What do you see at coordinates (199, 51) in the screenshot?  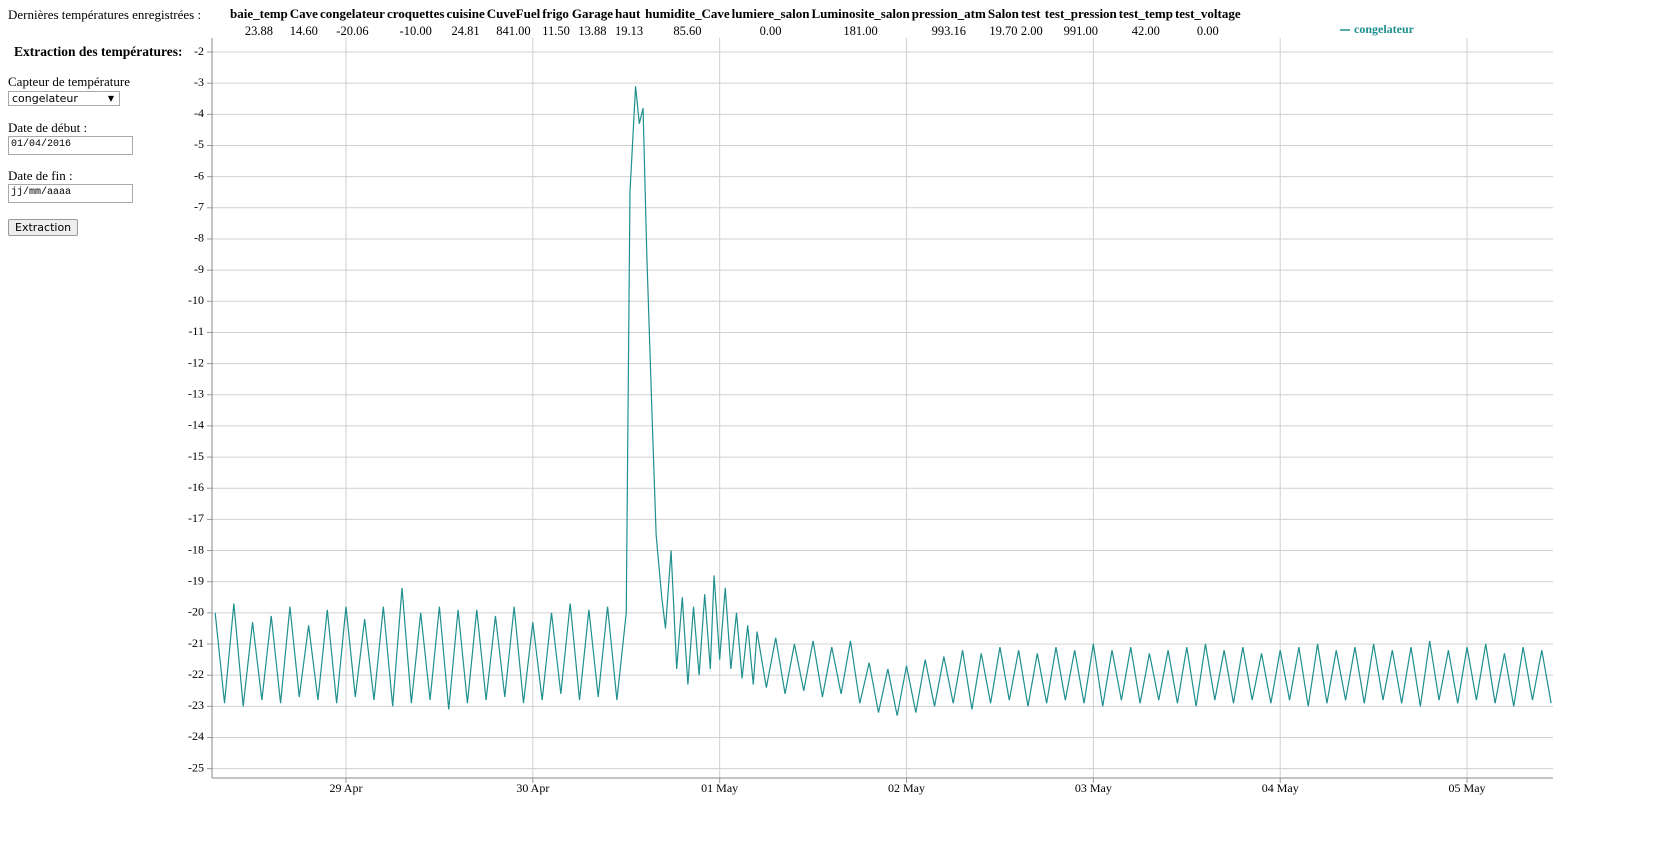 I see `y-tick-label: -2` at bounding box center [199, 51].